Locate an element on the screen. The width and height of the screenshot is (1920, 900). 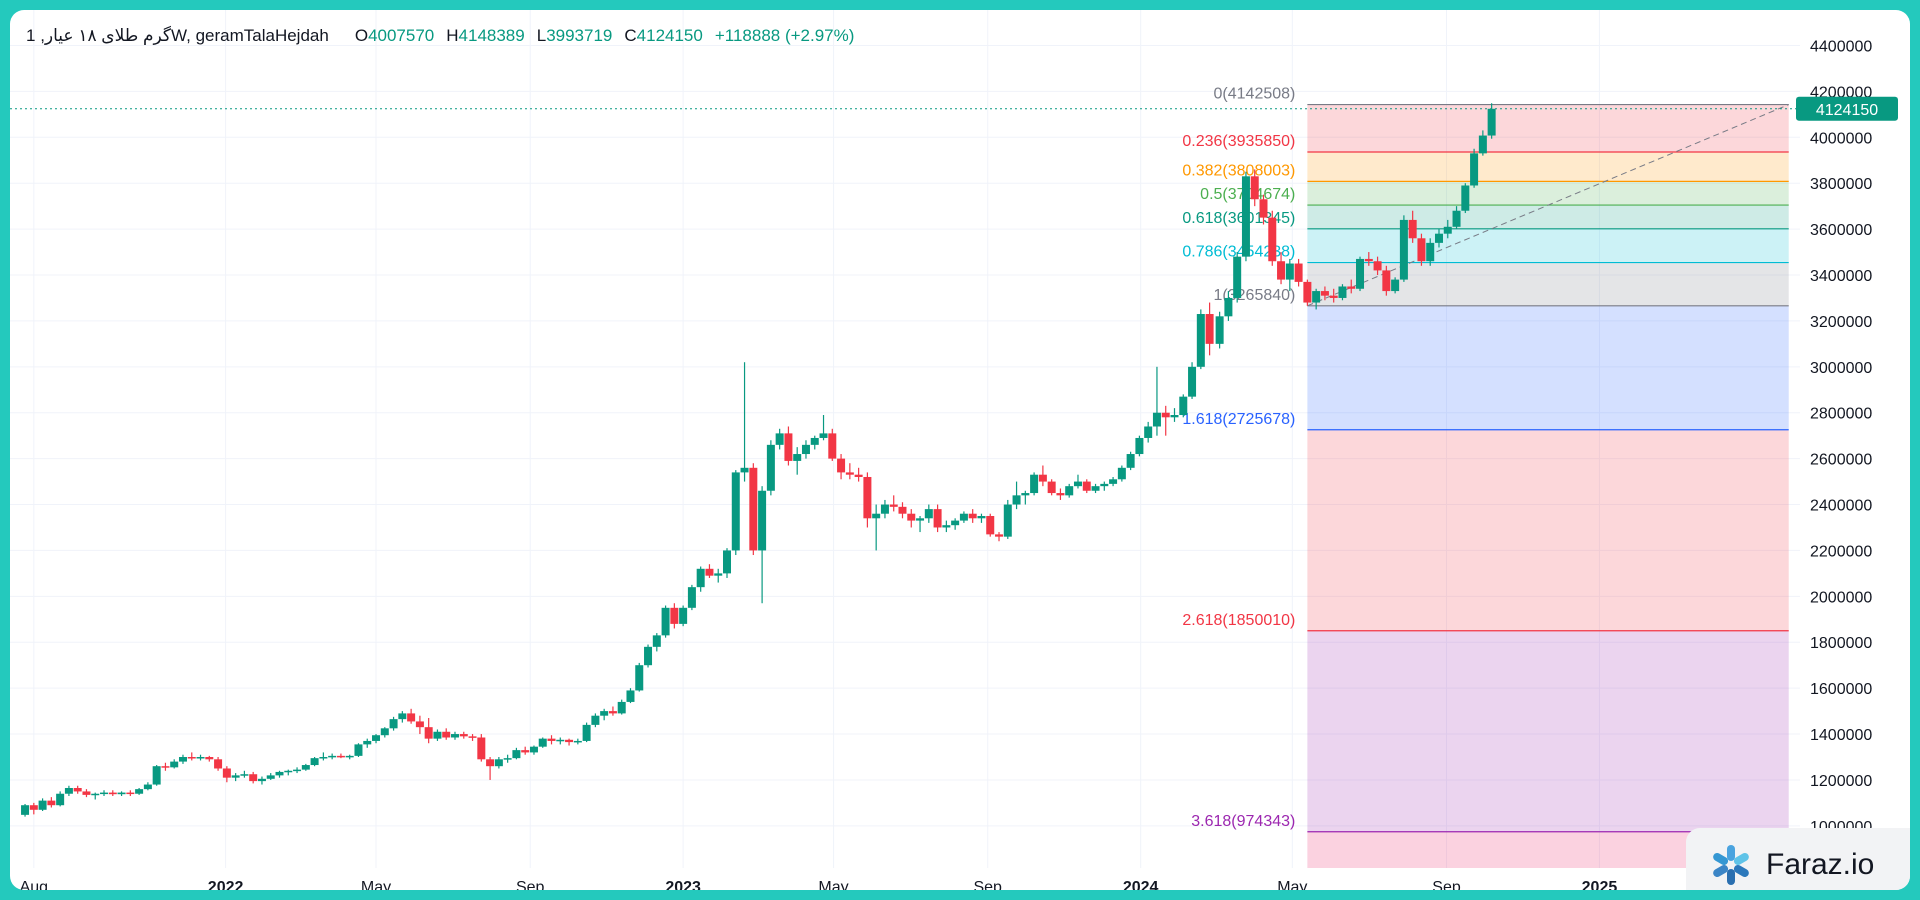
x-tick-label: 2022 is located at coordinates (226, 884).